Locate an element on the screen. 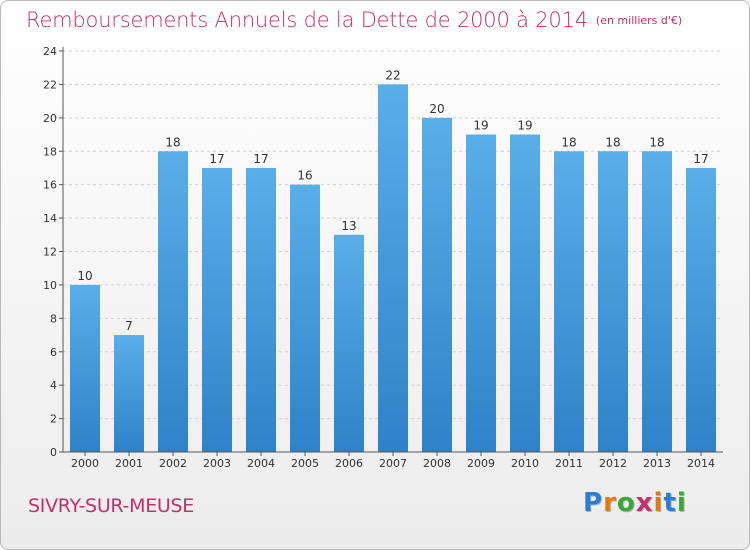 Image resolution: width=750 pixels, height=550 pixels. data-label: 22 is located at coordinates (392, 75).